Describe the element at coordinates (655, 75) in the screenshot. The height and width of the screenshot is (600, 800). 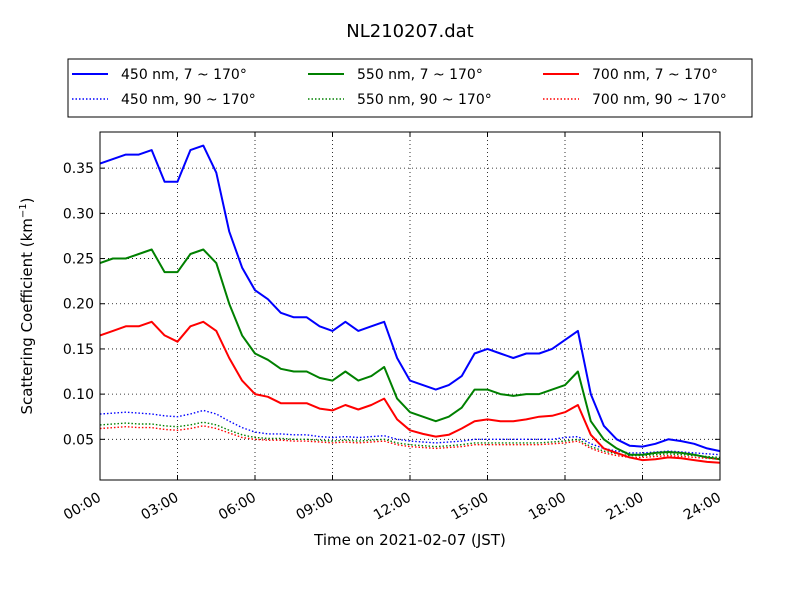
I see `legend-label-4: 700 nm, 7 ~ 170°` at that location.